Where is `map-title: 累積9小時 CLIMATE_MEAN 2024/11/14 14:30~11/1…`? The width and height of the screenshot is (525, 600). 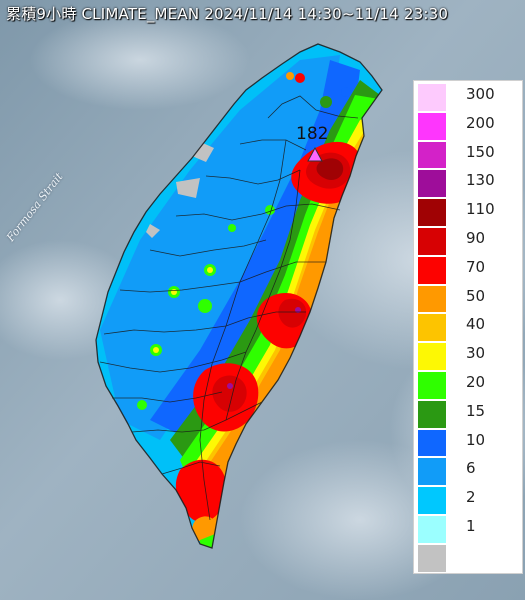
map-title: 累積9小時 CLIMATE_MEAN 2024/11/14 14:30~11/1… is located at coordinates (227, 14).